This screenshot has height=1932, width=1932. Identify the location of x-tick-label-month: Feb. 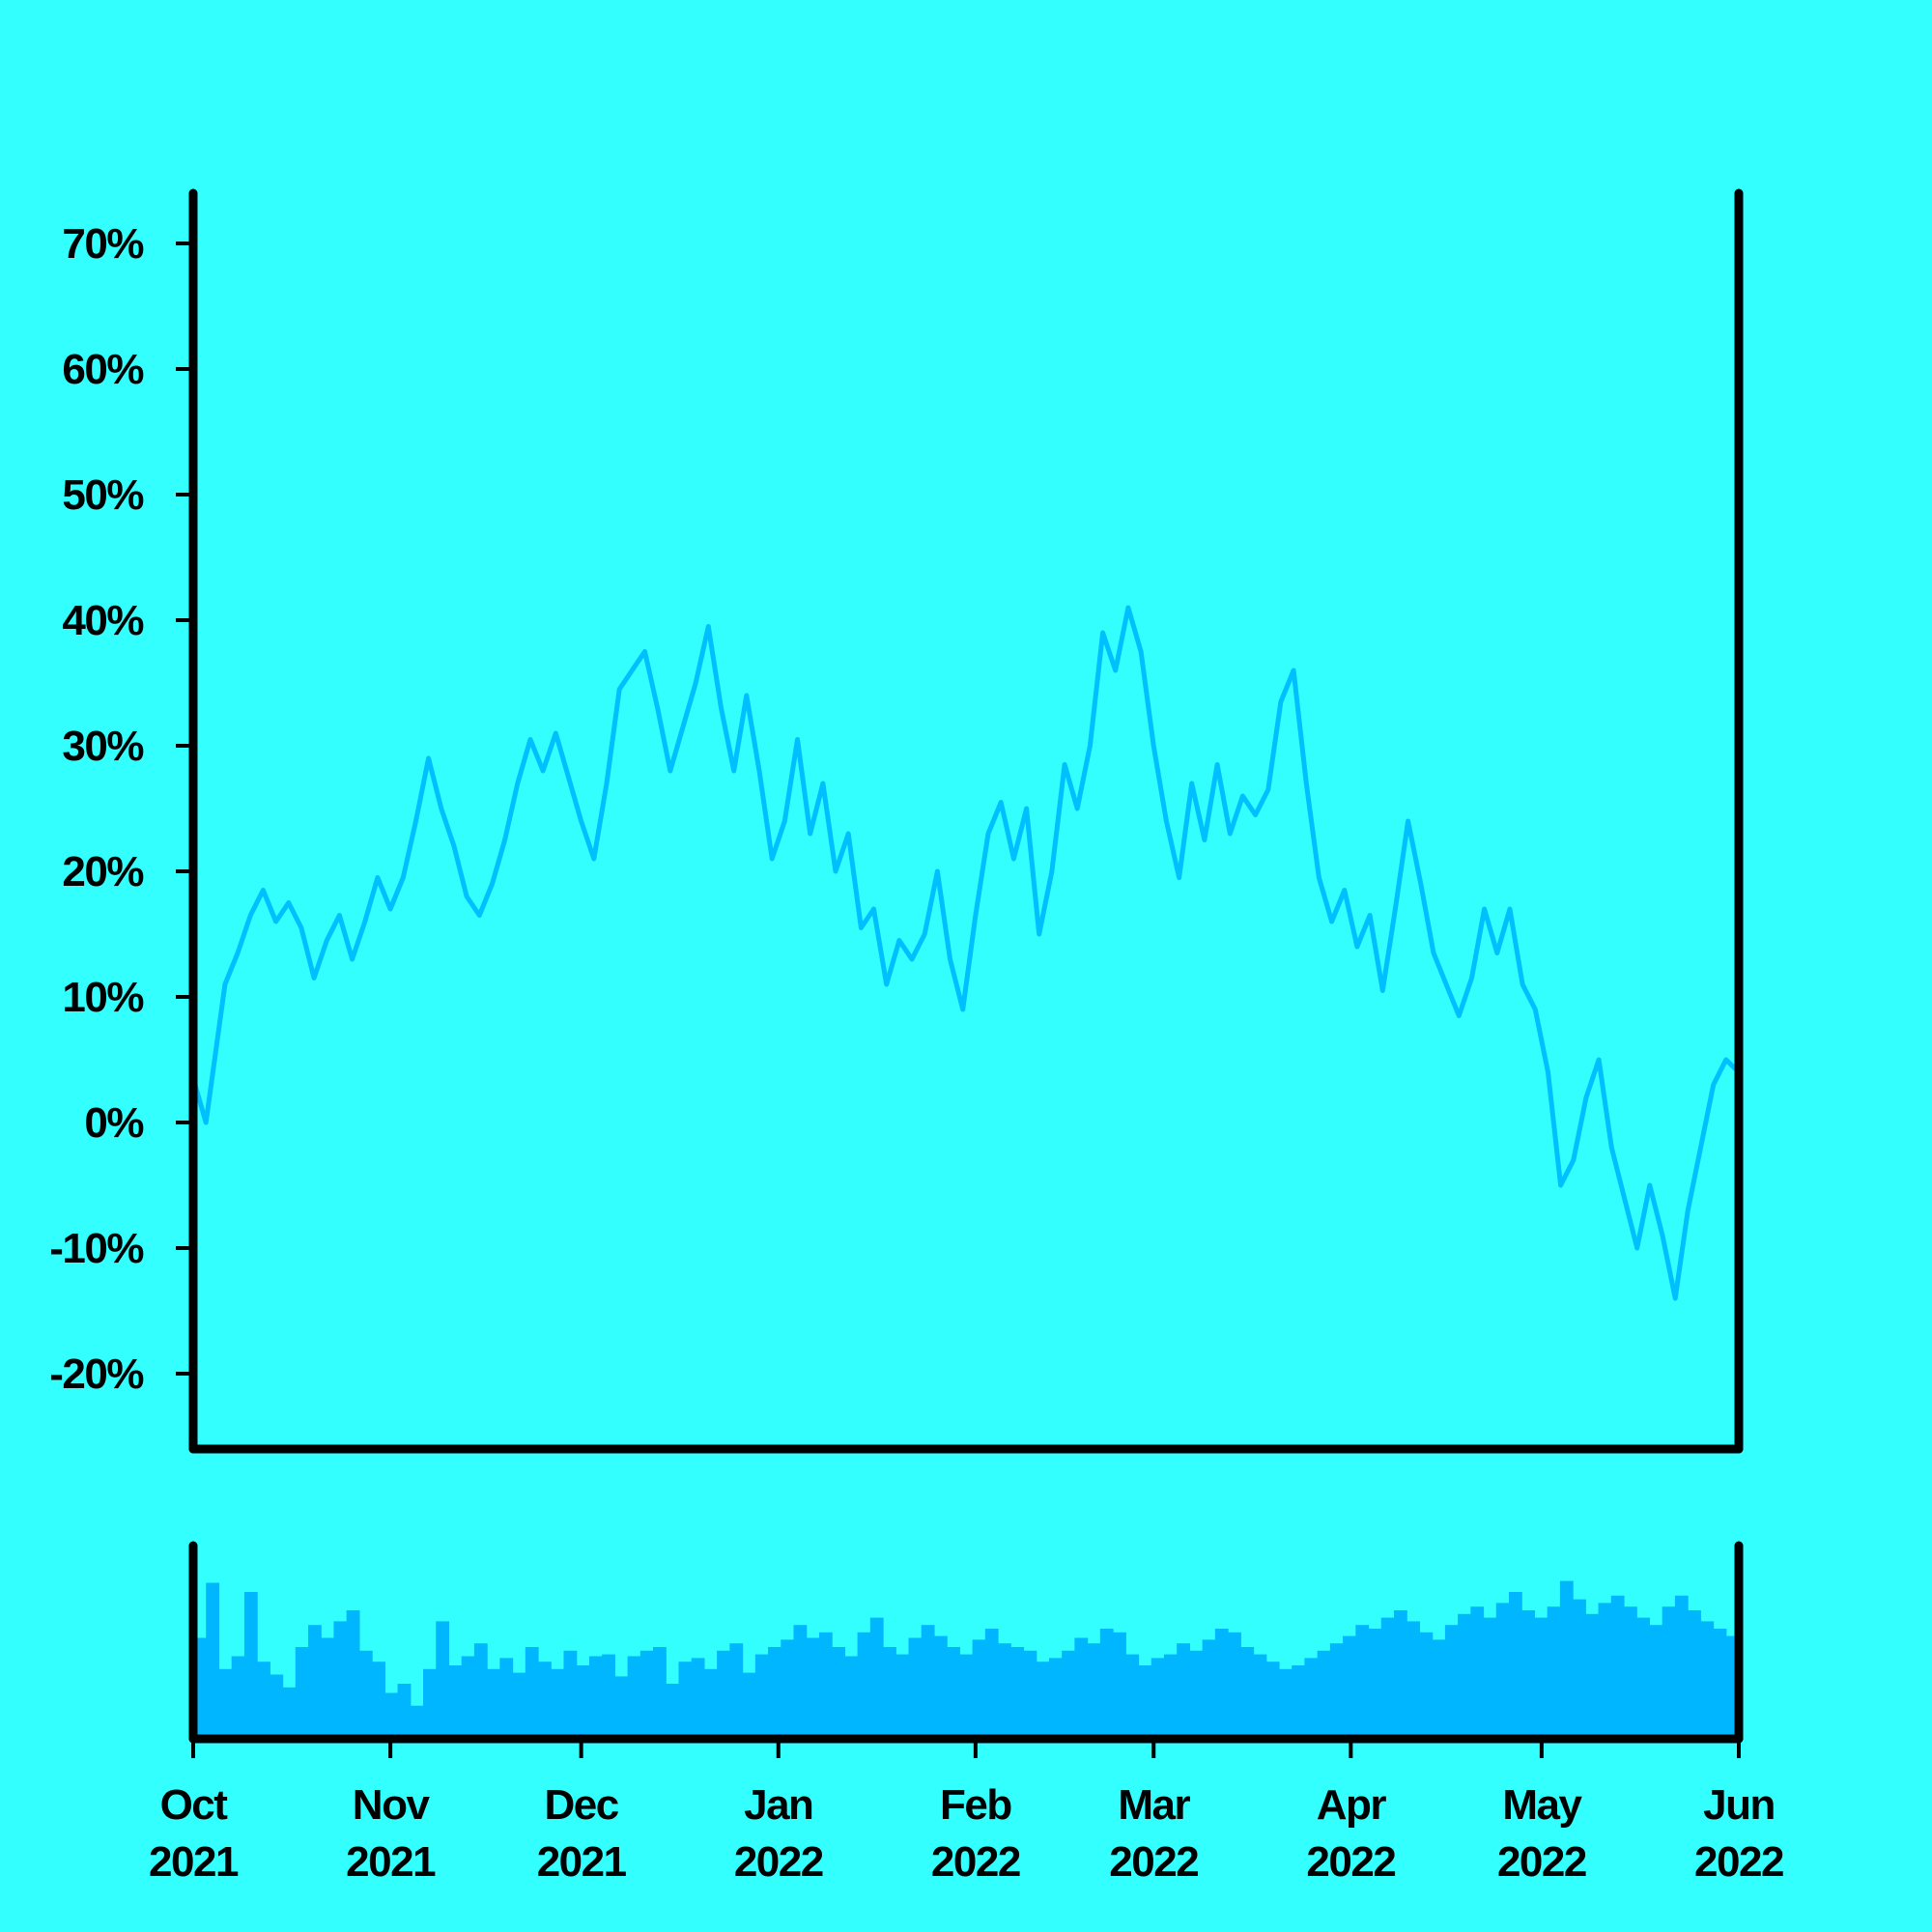
(975, 1805).